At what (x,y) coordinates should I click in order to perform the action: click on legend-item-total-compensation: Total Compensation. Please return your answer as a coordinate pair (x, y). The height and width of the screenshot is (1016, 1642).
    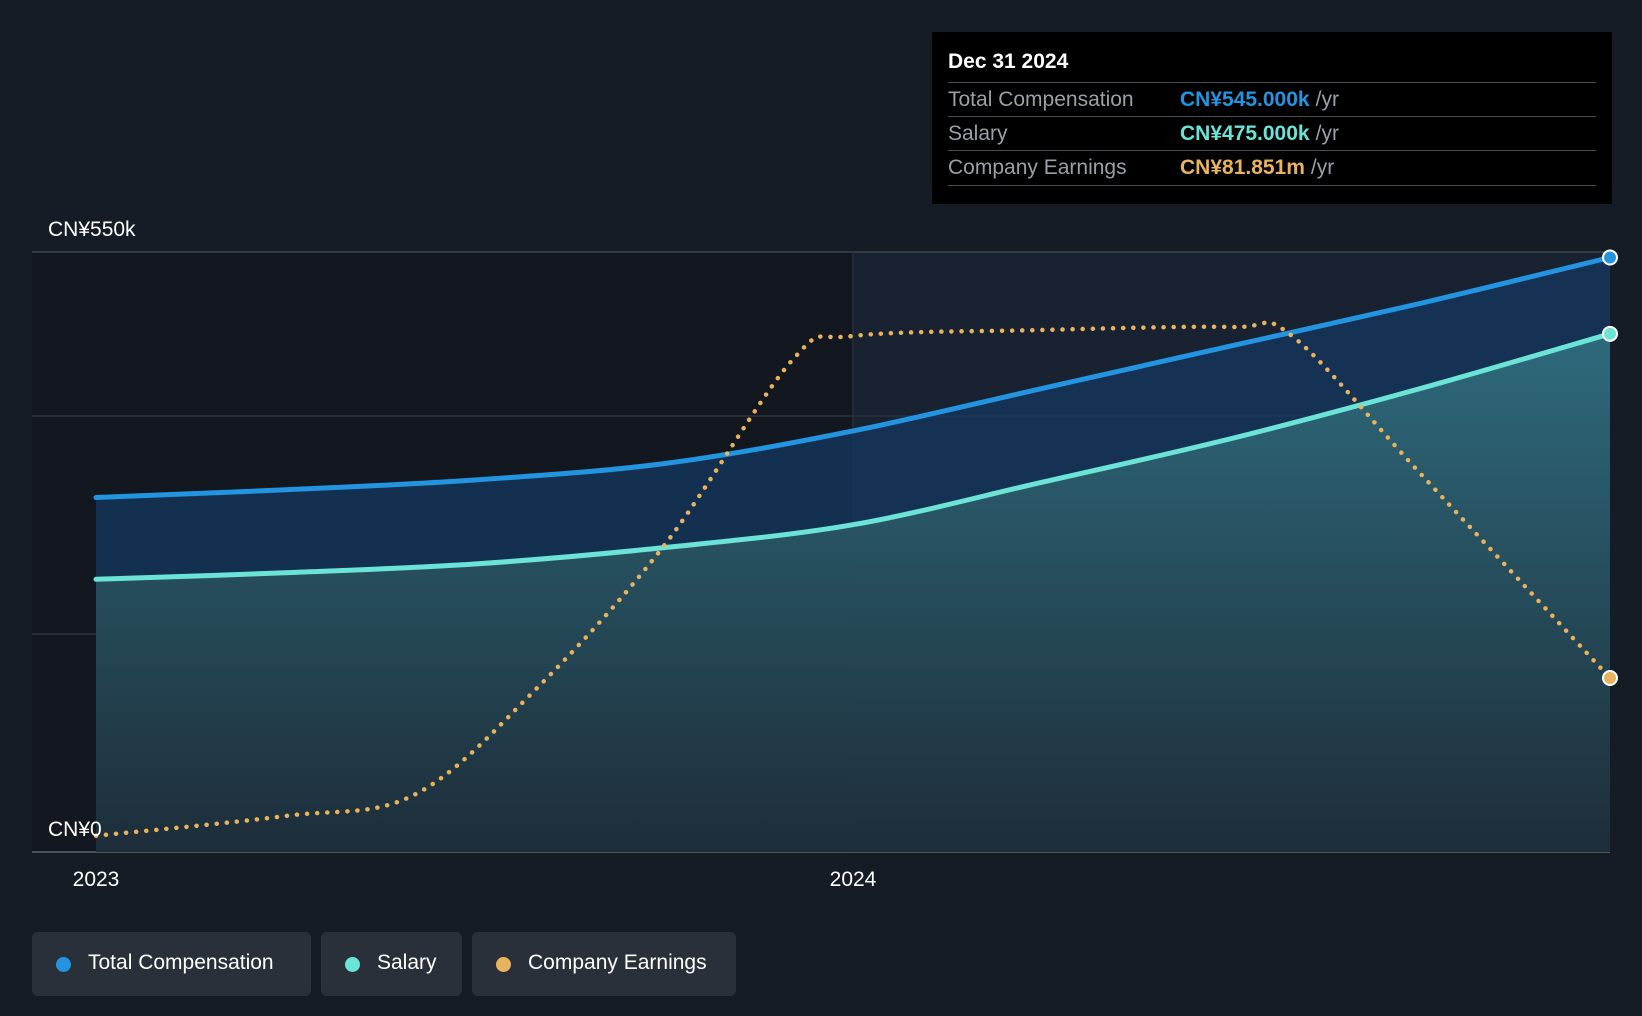
    Looking at the image, I should click on (171, 964).